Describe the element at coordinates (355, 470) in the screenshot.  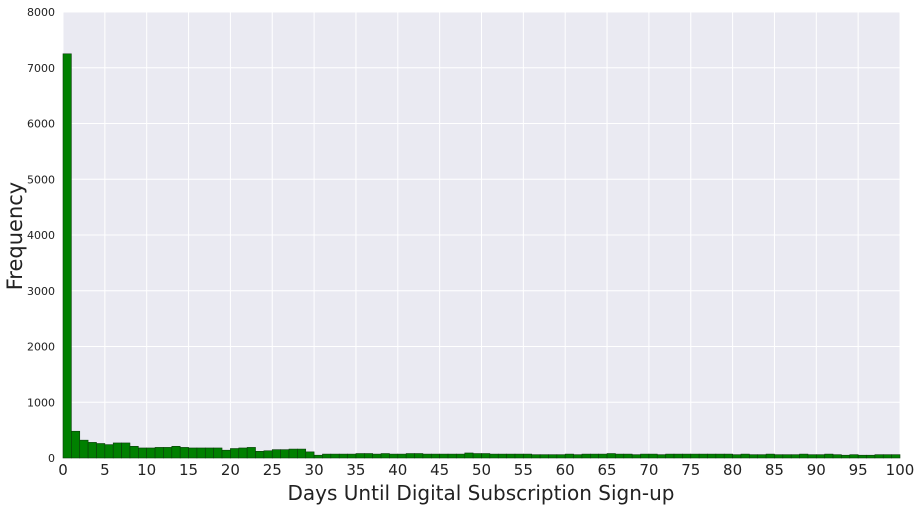
I see `x-tick-label: 35` at that location.